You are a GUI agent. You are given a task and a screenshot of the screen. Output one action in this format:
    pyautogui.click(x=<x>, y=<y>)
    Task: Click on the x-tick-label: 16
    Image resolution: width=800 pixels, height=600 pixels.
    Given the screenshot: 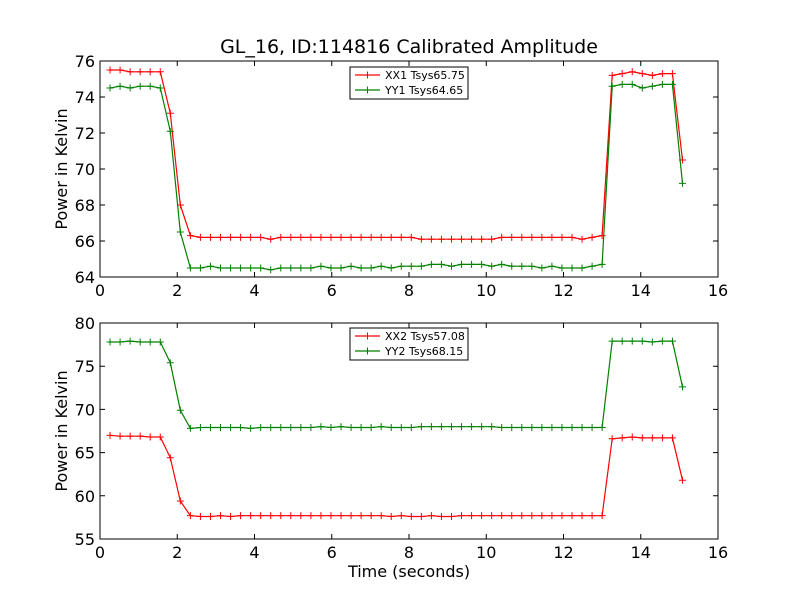 What is the action you would take?
    pyautogui.click(x=718, y=290)
    